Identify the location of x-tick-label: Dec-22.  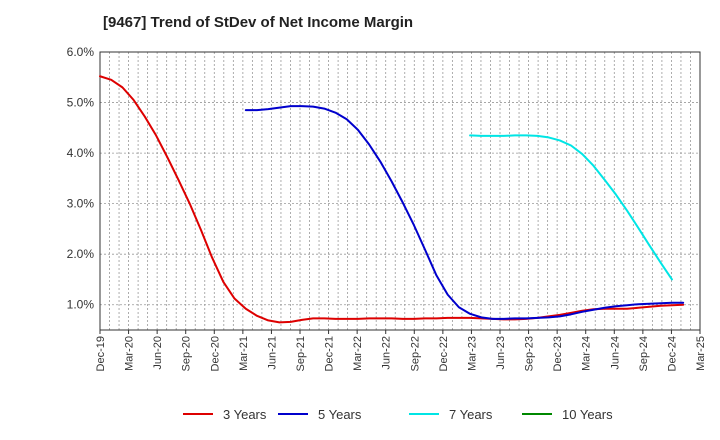
(444, 353).